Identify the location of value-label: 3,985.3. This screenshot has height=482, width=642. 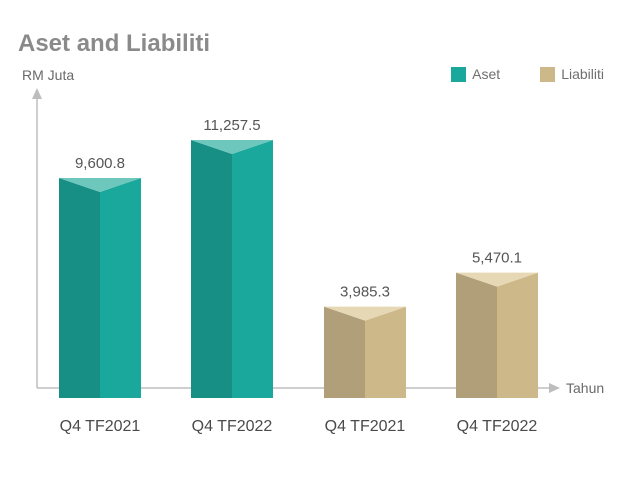
(365, 292).